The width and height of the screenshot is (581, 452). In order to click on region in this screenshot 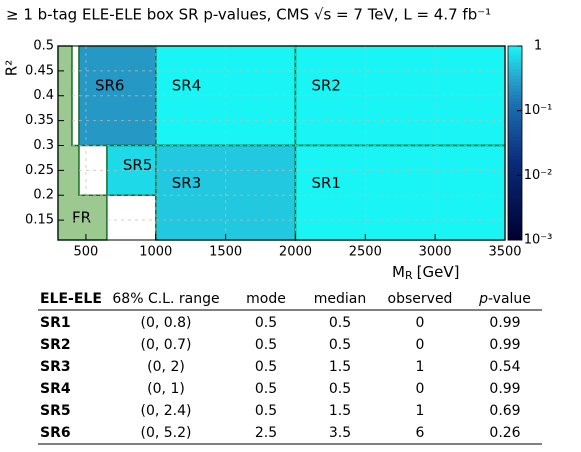, I will do `click(400, 192)`.